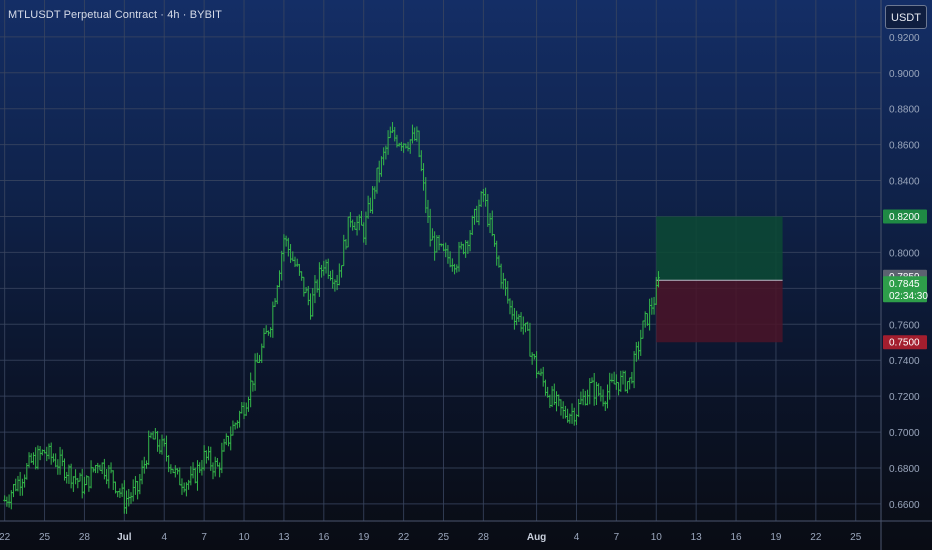 The image size is (932, 550). Describe the element at coordinates (904, 110) in the screenshot. I see `y-tick-label: 0.8800` at that location.